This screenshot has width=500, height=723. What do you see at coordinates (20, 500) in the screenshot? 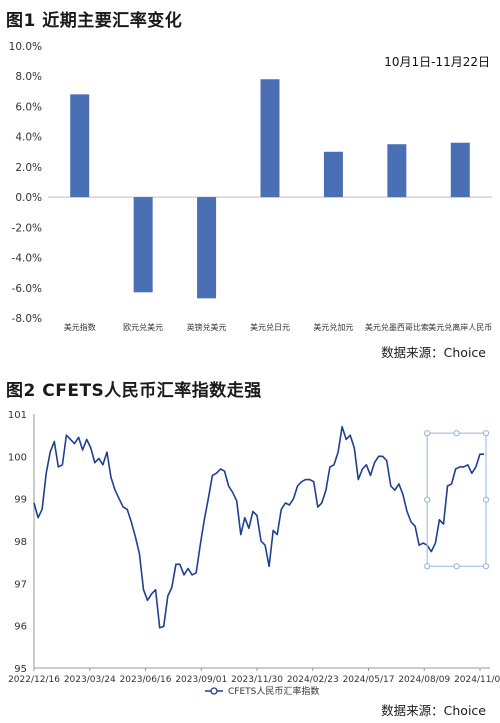
I see `y-tick-label: 99` at bounding box center [20, 500].